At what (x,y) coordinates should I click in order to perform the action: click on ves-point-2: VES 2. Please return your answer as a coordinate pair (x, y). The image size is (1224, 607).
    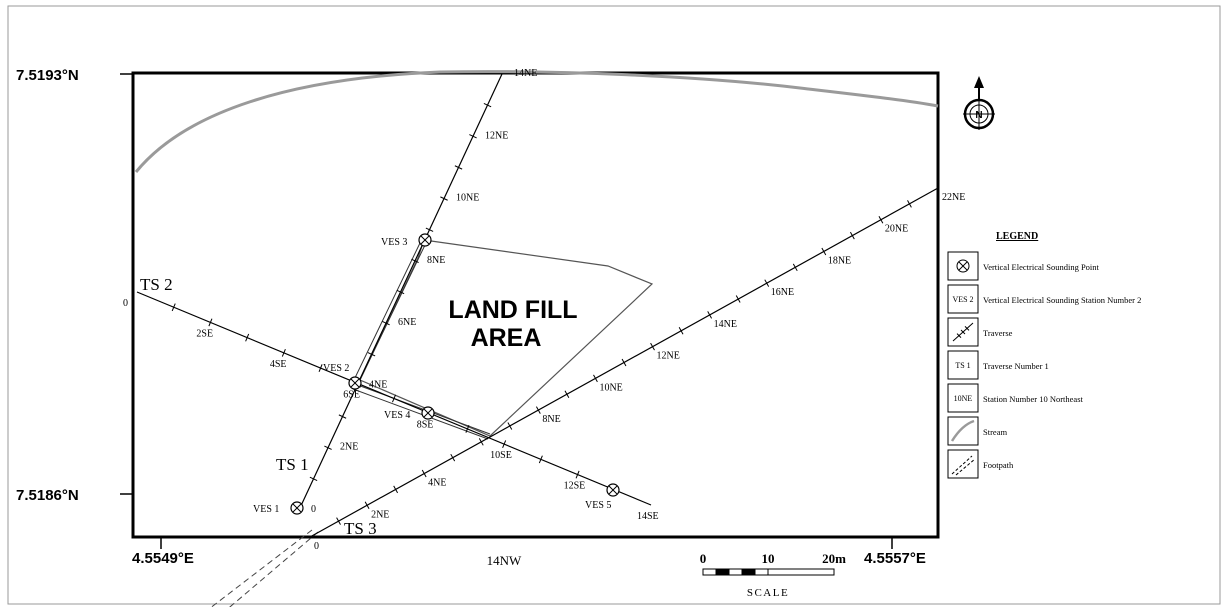
    Looking at the image, I should click on (342, 376).